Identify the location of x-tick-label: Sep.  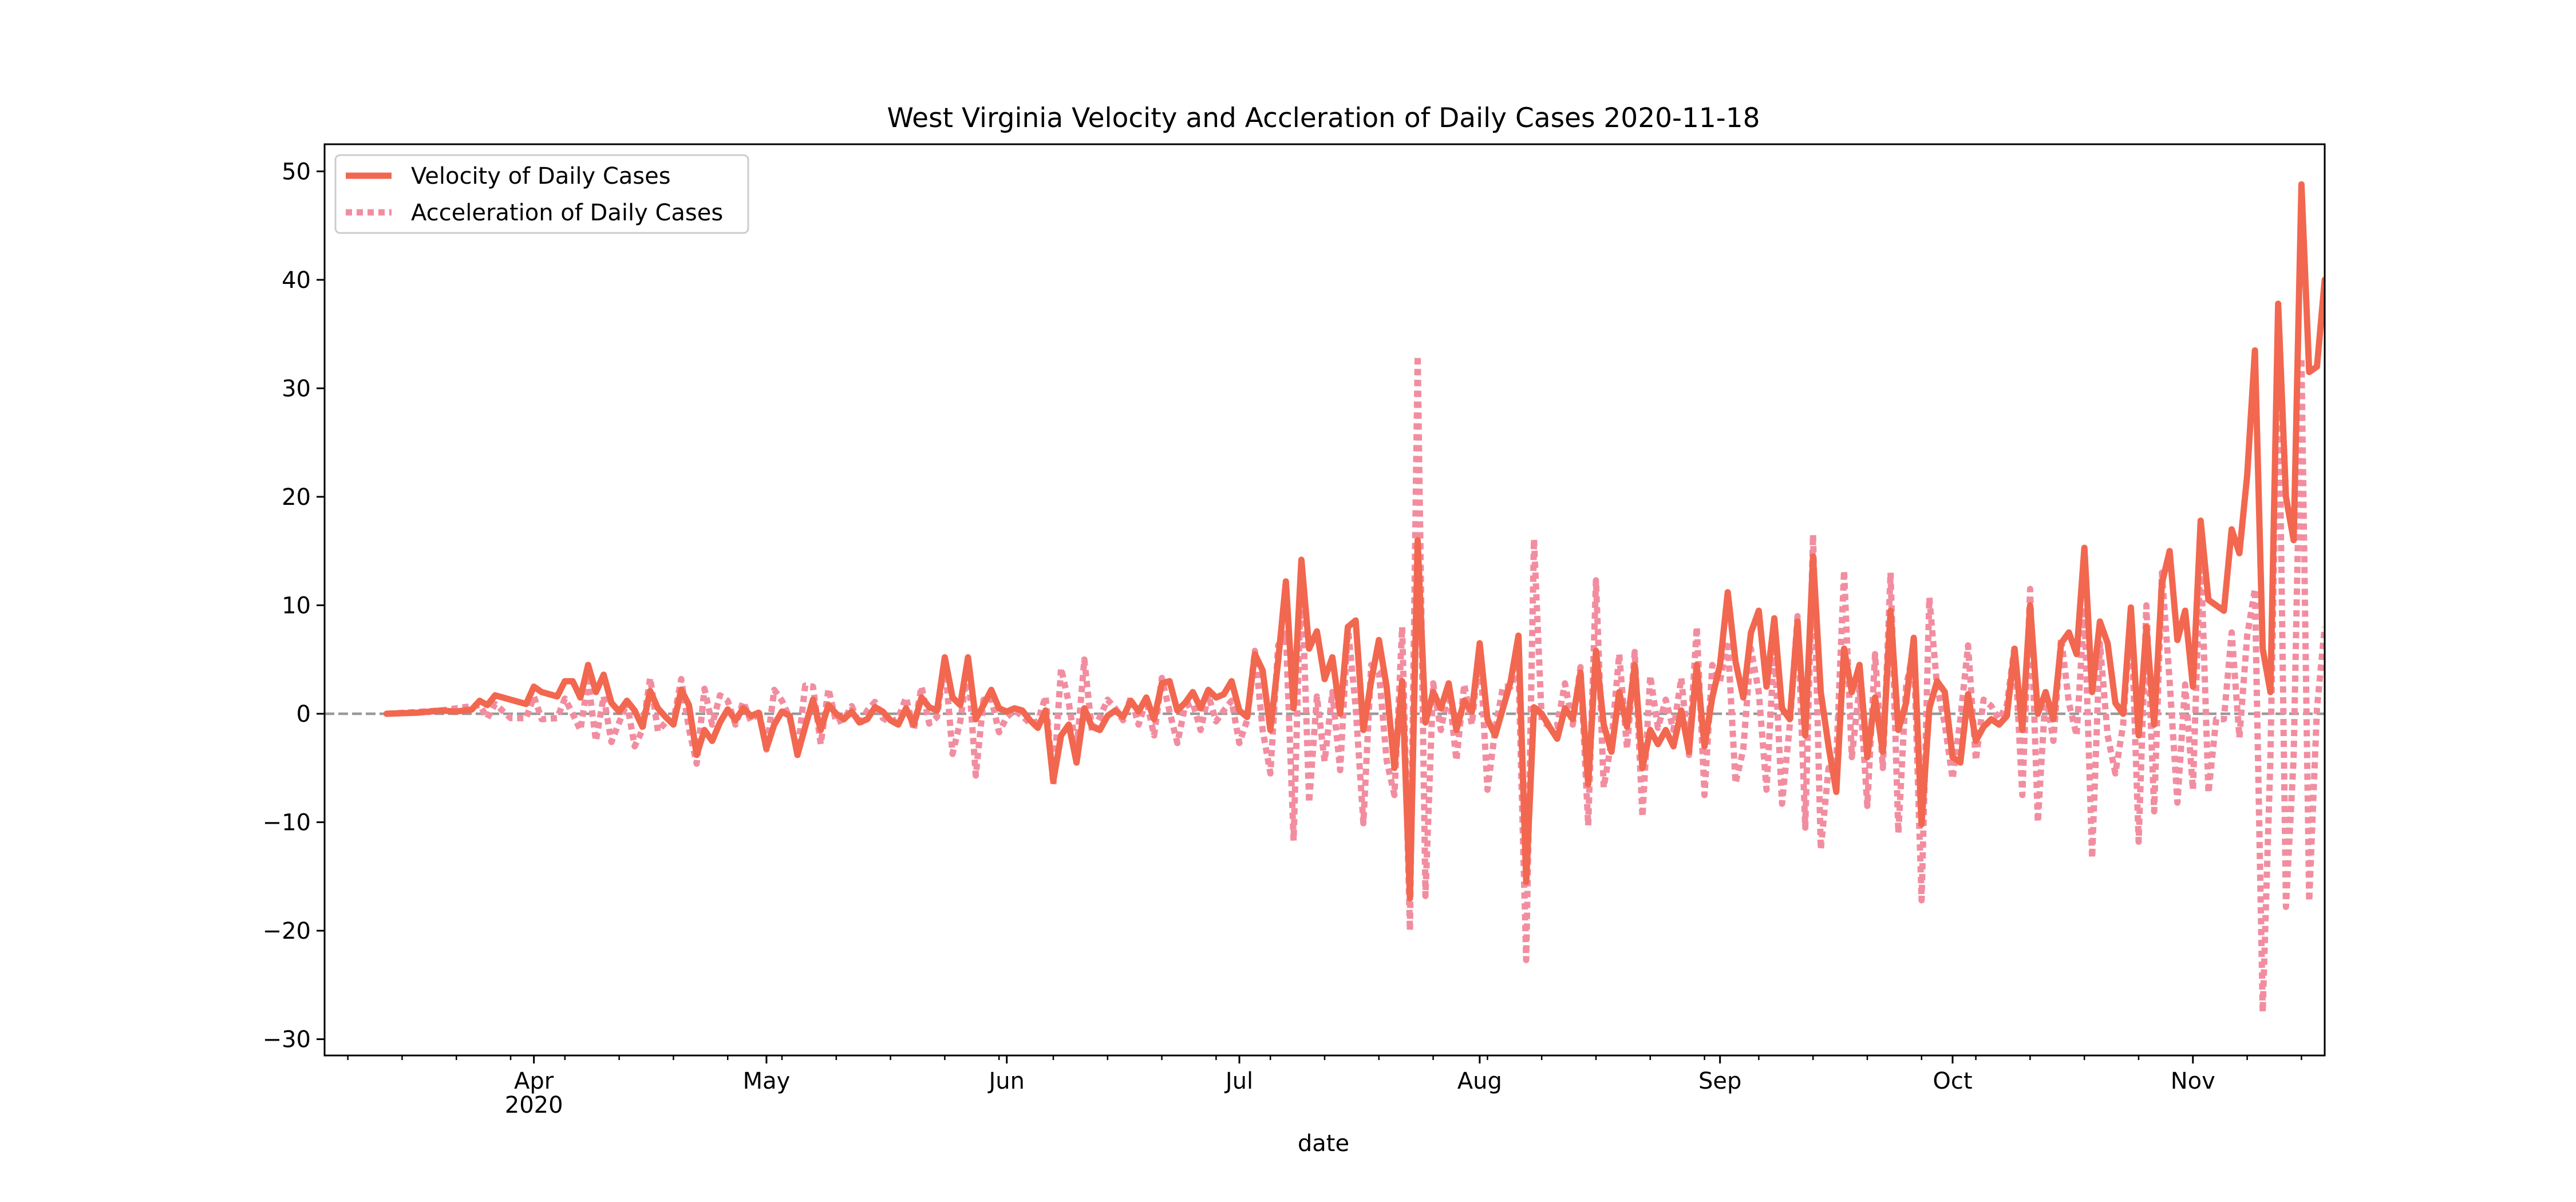
(1719, 1081).